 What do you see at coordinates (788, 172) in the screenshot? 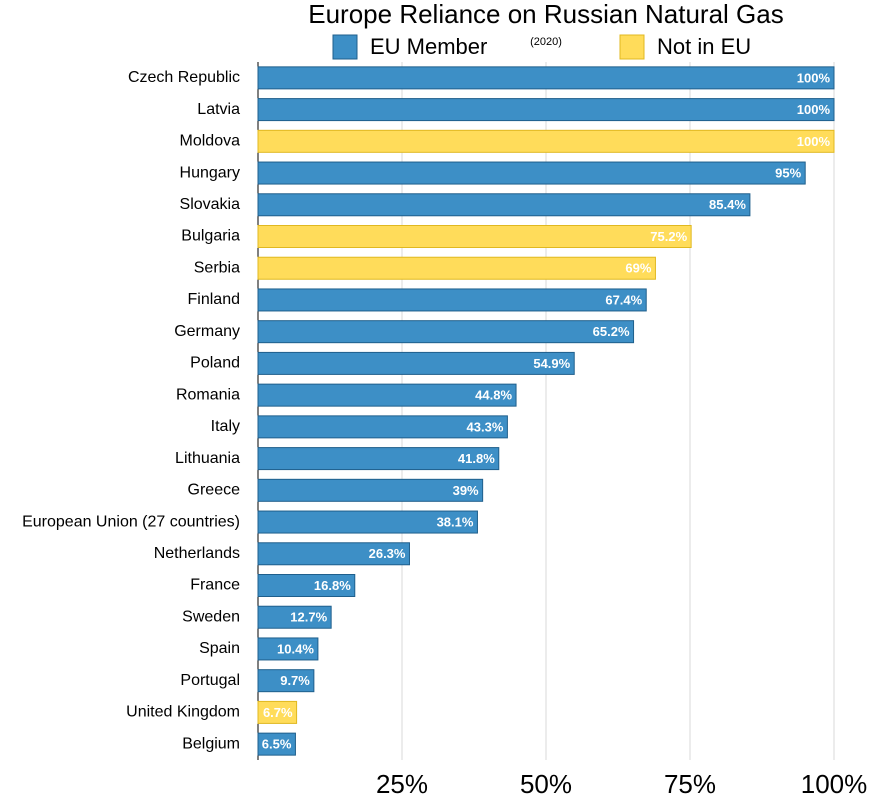
I see `value-label: 95%` at bounding box center [788, 172].